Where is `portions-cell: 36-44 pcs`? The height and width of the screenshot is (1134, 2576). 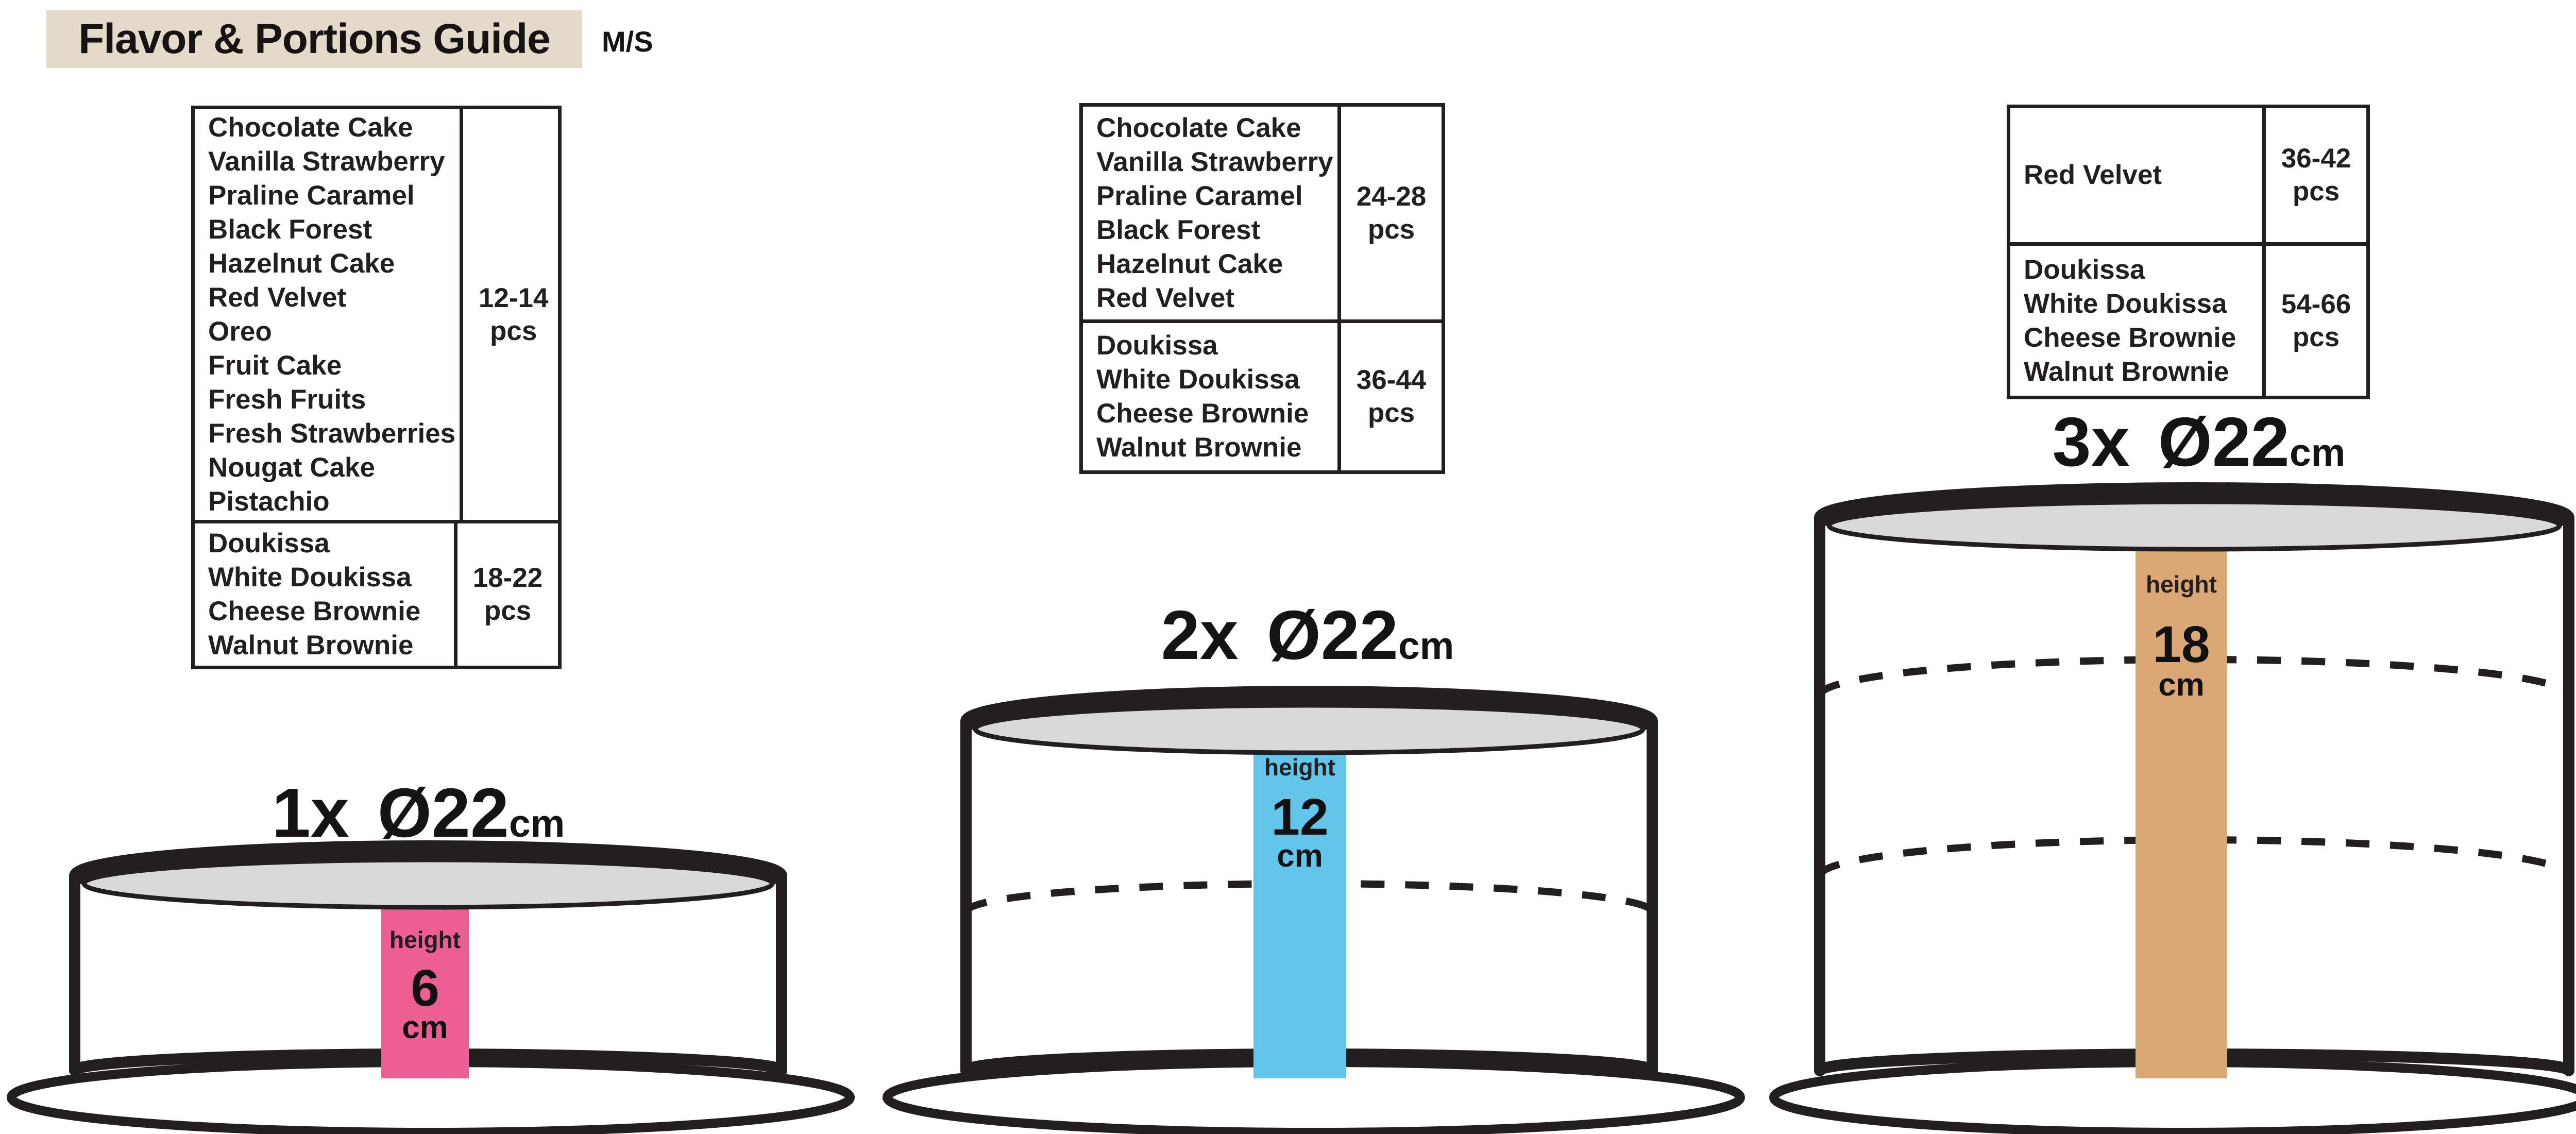 portions-cell: 36-44 pcs is located at coordinates (1391, 396).